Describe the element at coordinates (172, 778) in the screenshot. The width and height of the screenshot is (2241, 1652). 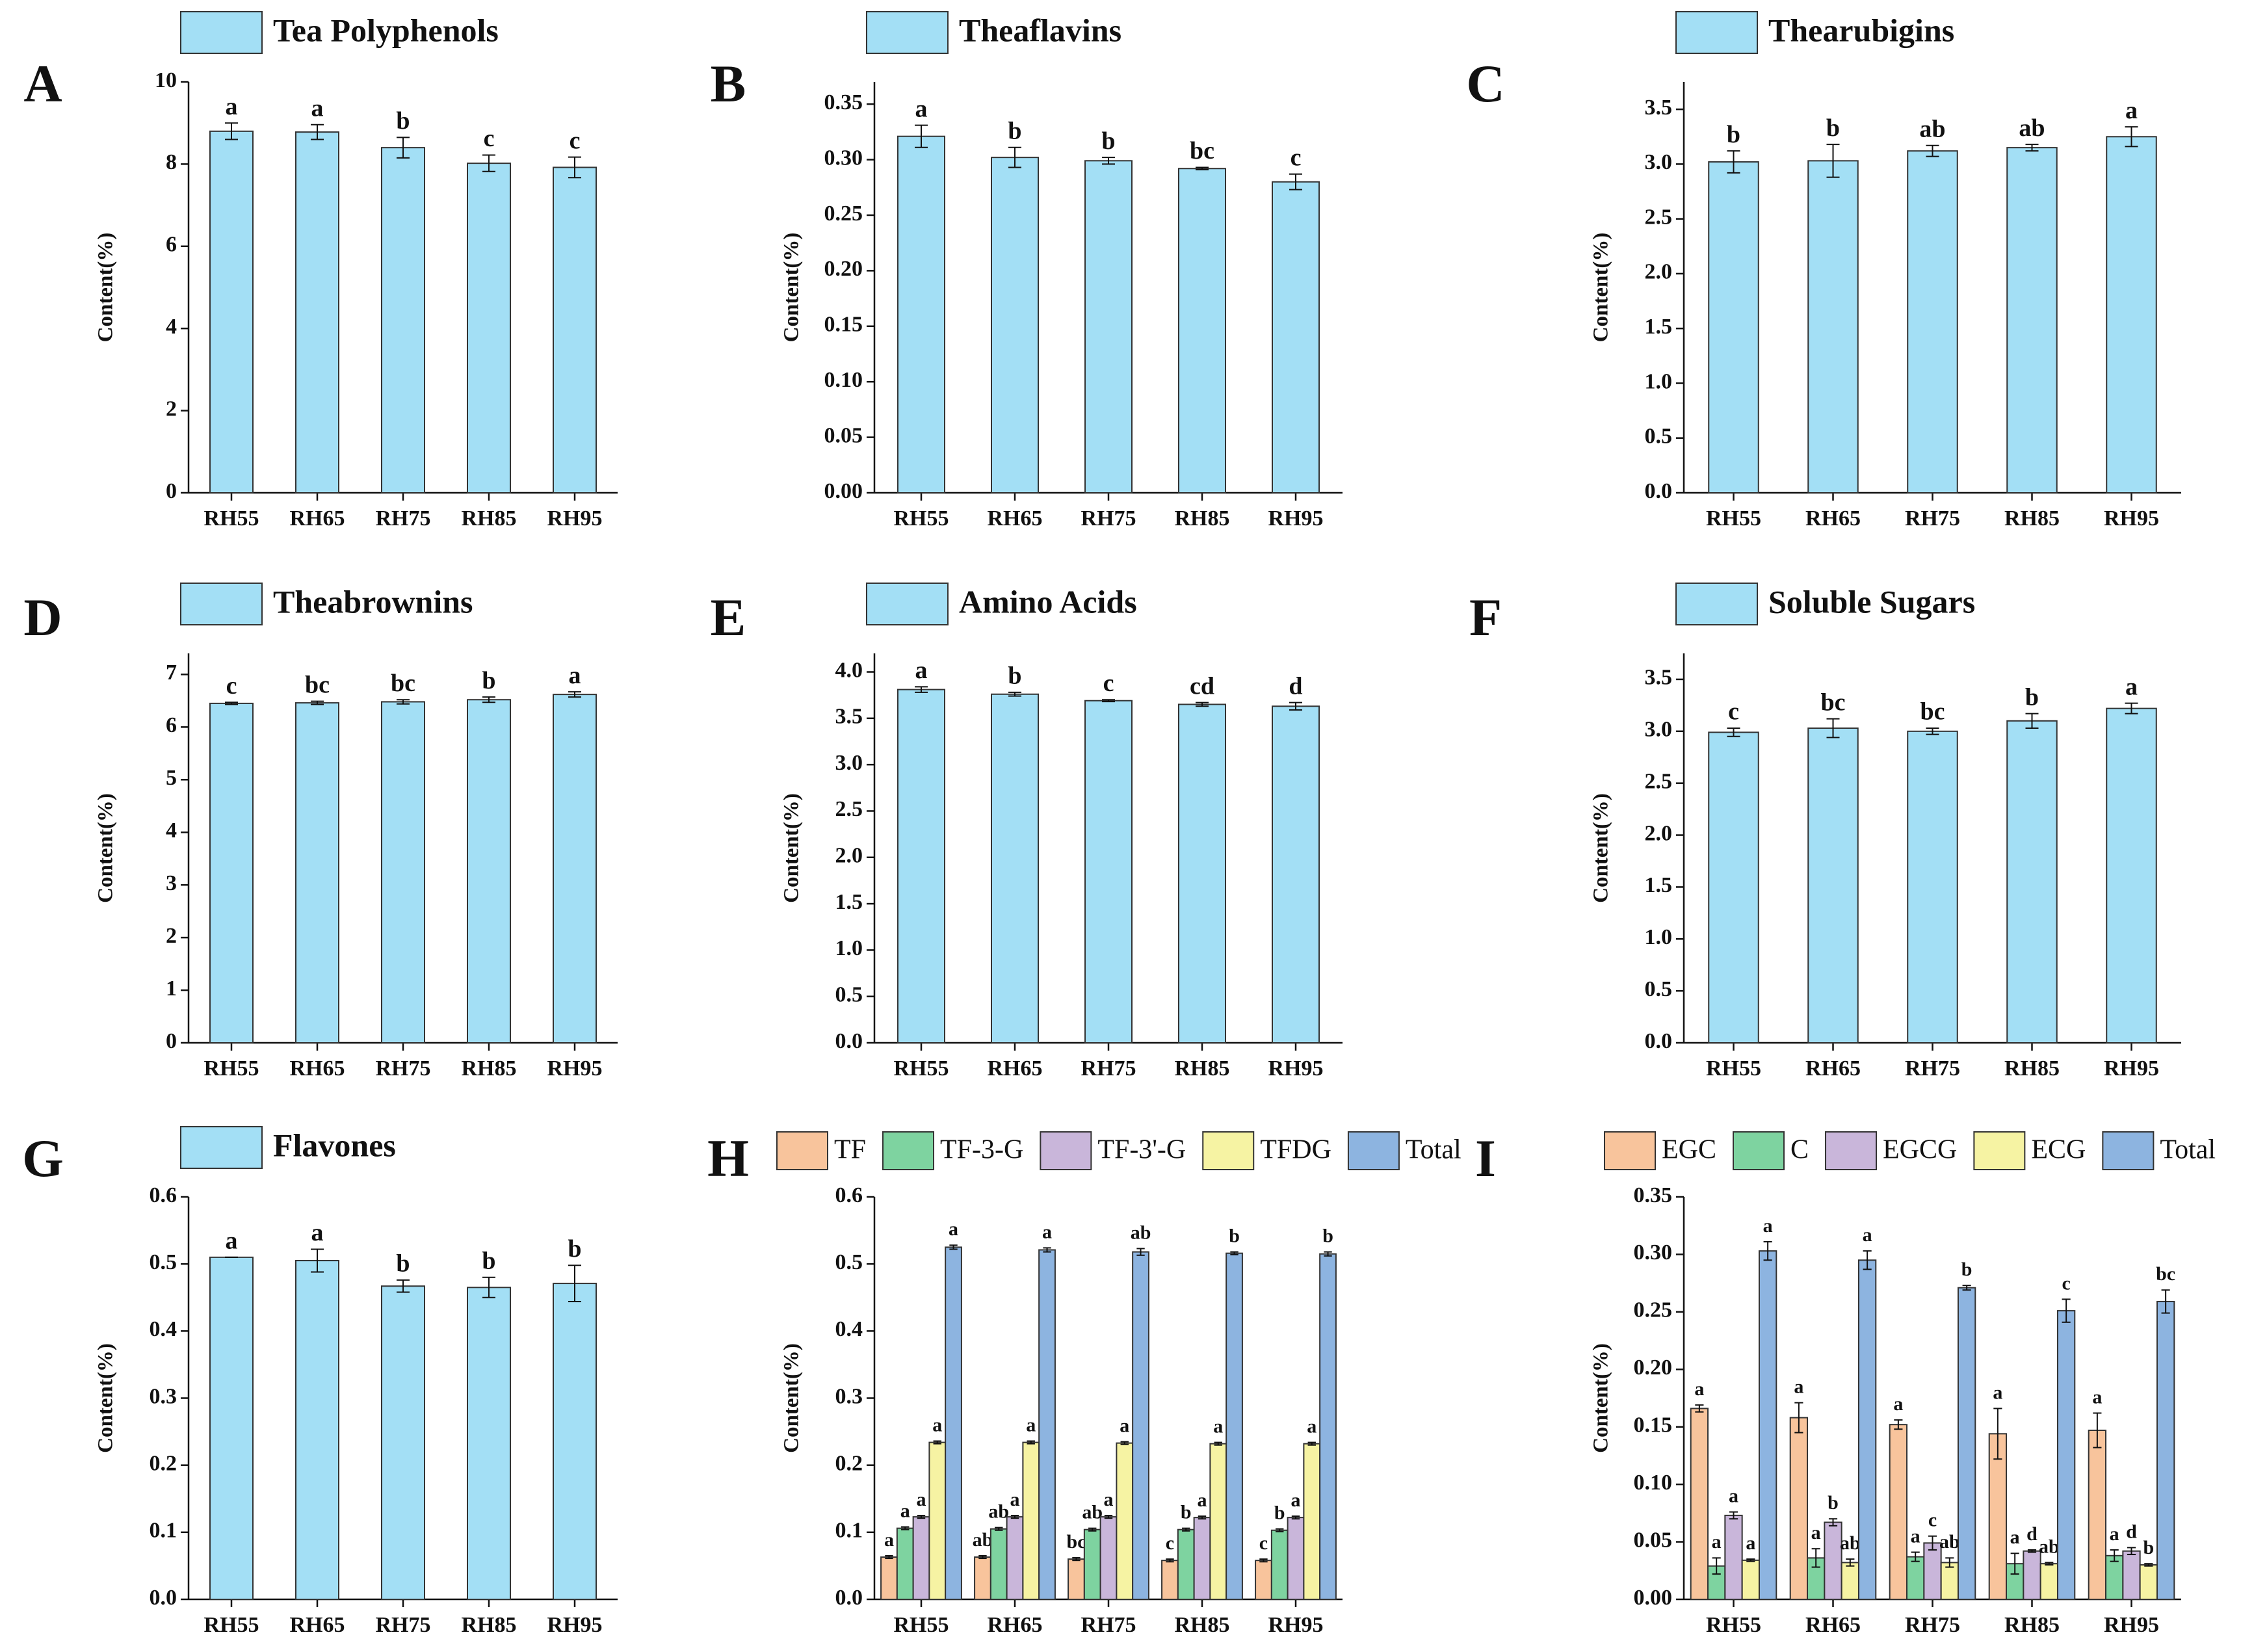
I see `y-tick-label: 5` at that location.